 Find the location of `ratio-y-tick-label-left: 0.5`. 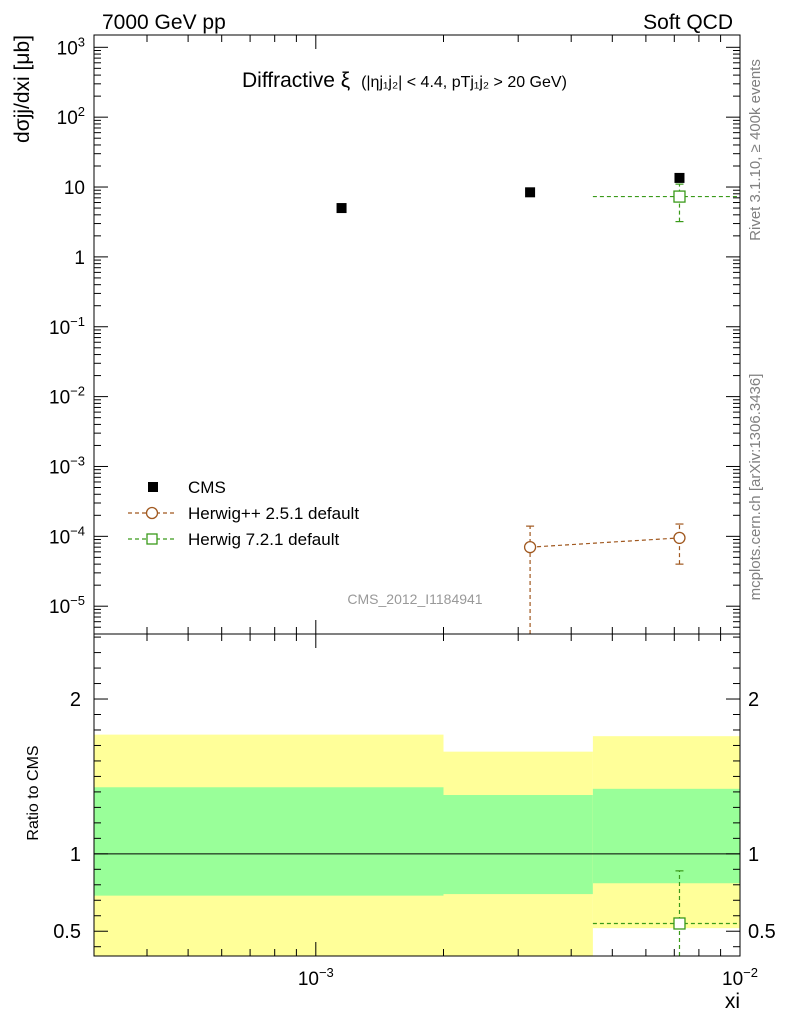

ratio-y-tick-label-left: 0.5 is located at coordinates (67, 932).